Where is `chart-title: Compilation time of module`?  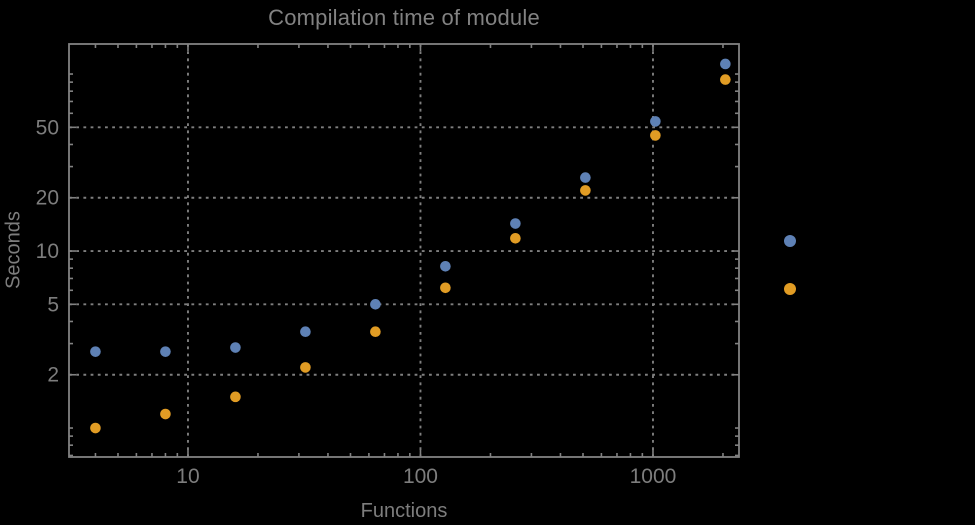 chart-title: Compilation time of module is located at coordinates (404, 17).